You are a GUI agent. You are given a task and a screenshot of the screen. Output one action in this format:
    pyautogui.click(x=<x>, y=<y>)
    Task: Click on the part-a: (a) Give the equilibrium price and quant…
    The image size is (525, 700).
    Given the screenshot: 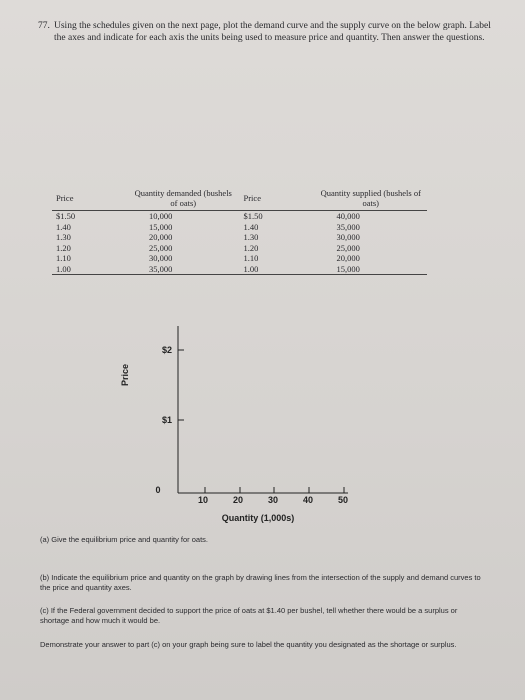 What is the action you would take?
    pyautogui.click(x=270, y=540)
    